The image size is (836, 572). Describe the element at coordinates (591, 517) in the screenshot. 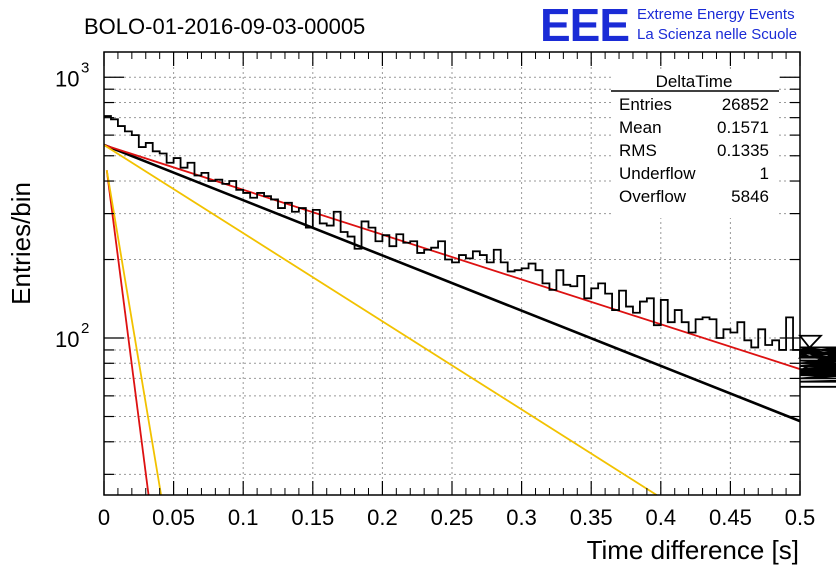

I see `x-tick-label: 0.35` at that location.